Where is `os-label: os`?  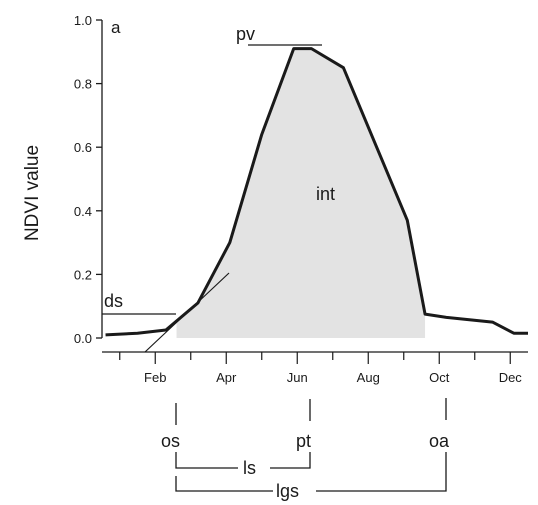 os-label: os is located at coordinates (170, 441).